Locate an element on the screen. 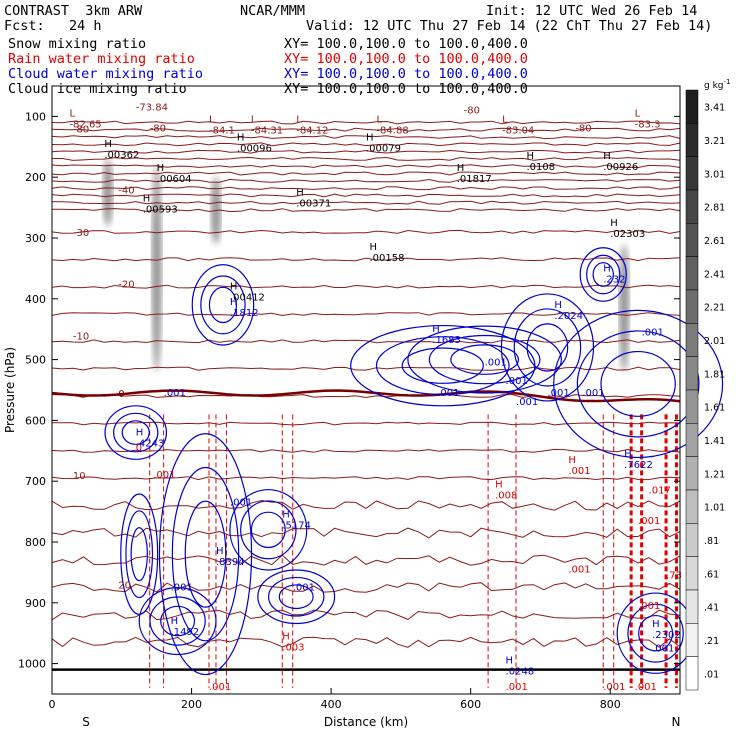  chart-title: CONTRAST 3km ARW is located at coordinates (73, 11).